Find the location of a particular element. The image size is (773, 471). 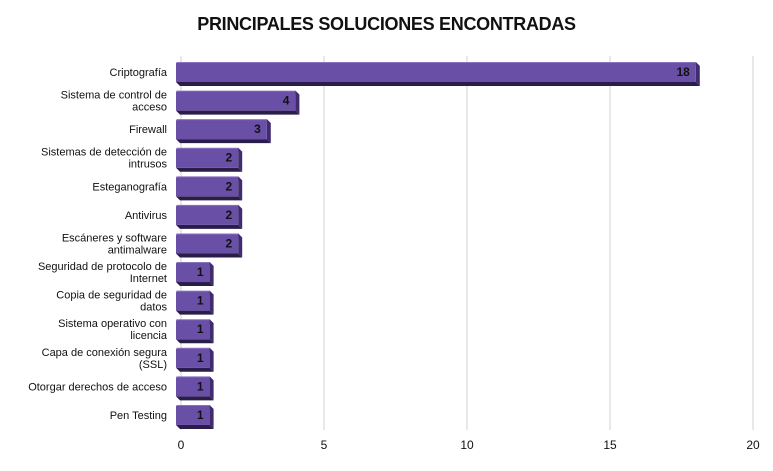

chart-title: PRINCIPALES SOLUCIONES ENCONTRADAS is located at coordinates (386, 24).